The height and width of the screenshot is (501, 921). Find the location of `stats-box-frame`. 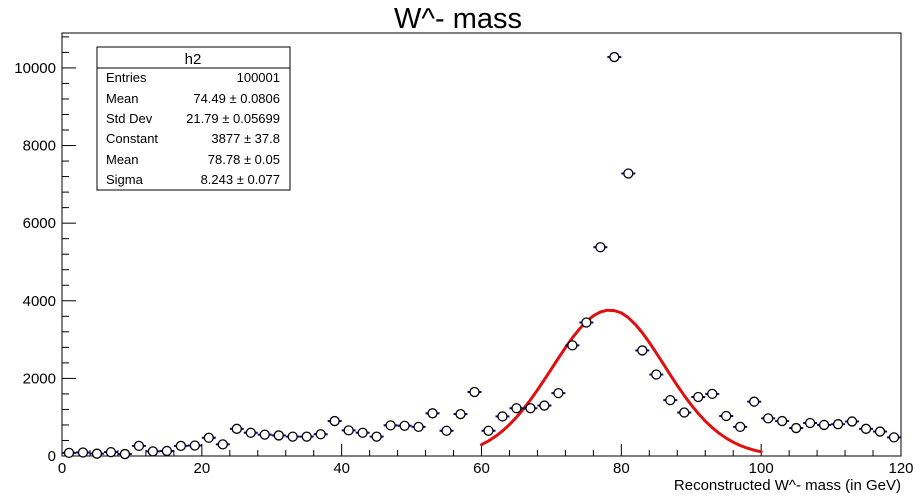

stats-box-frame is located at coordinates (193, 118).